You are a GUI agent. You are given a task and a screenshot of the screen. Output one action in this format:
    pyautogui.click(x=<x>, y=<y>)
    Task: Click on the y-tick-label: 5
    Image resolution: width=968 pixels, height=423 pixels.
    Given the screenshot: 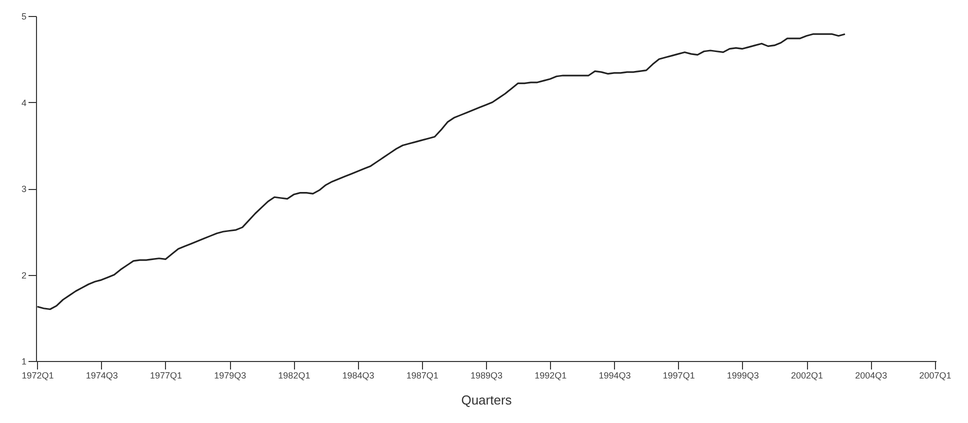 What is the action you would take?
    pyautogui.click(x=23, y=17)
    